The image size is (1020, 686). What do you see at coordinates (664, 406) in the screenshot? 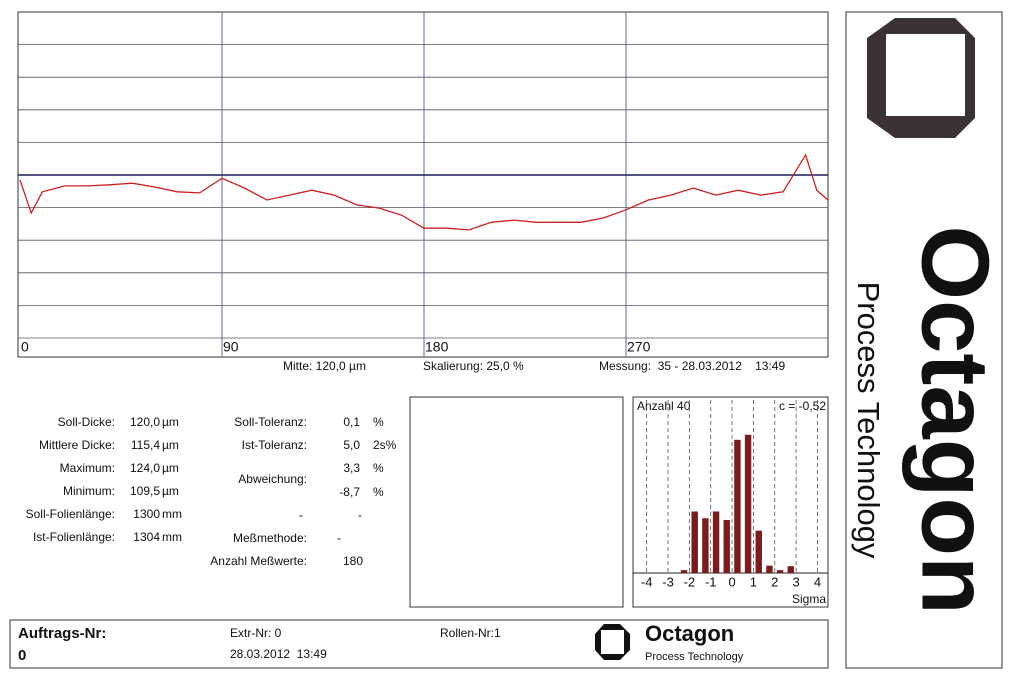
I see `hist-count: Anzahl 40` at bounding box center [664, 406].